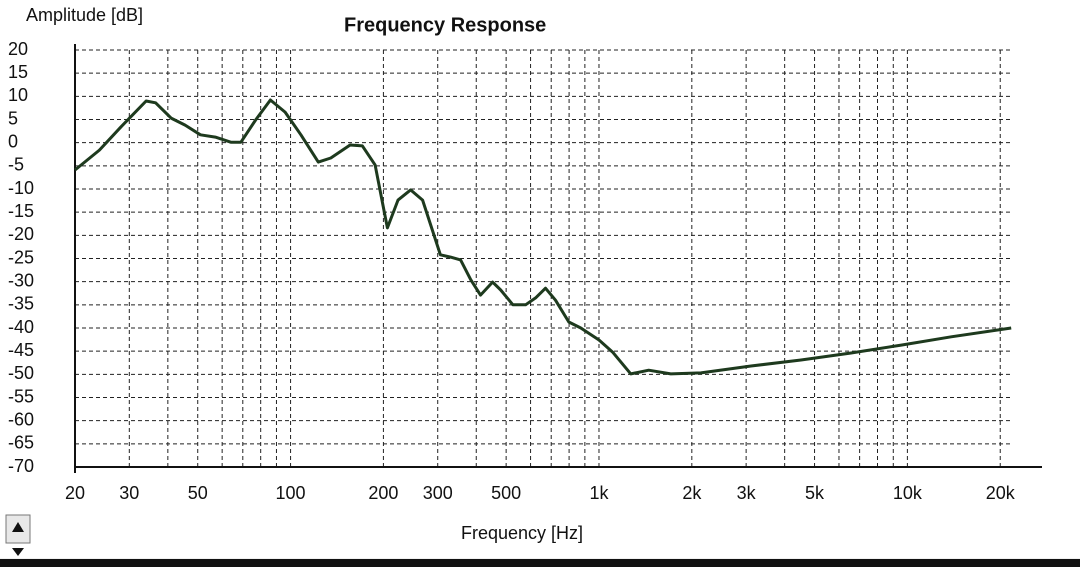 The height and width of the screenshot is (567, 1080). I want to click on x-tick-label: 5k, so click(815, 493).